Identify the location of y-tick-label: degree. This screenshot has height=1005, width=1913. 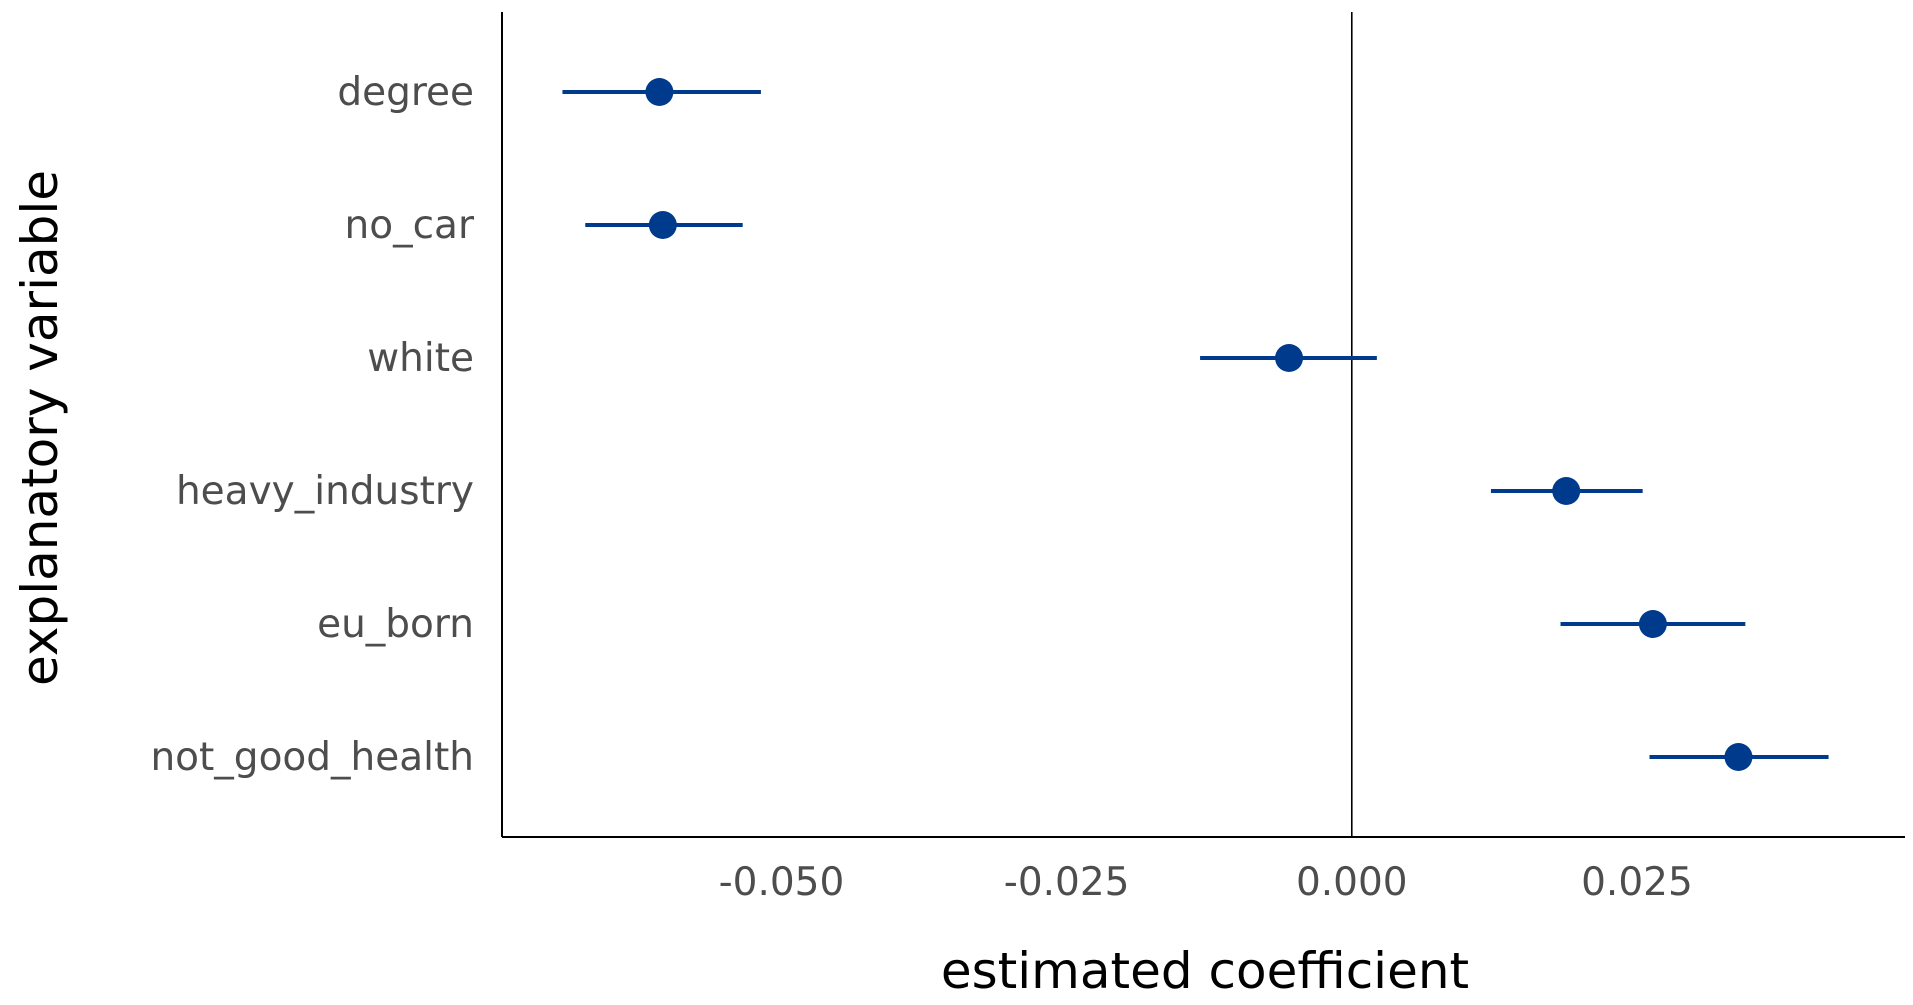
(405, 92).